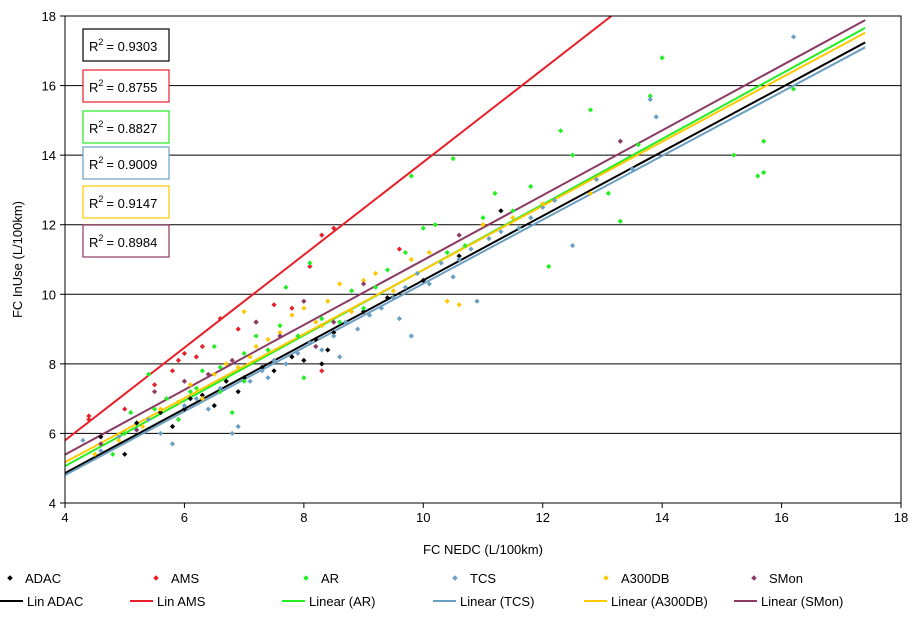 This screenshot has width=909, height=619. I want to click on r-squared-box: R2 = 0.8984, so click(126, 241).